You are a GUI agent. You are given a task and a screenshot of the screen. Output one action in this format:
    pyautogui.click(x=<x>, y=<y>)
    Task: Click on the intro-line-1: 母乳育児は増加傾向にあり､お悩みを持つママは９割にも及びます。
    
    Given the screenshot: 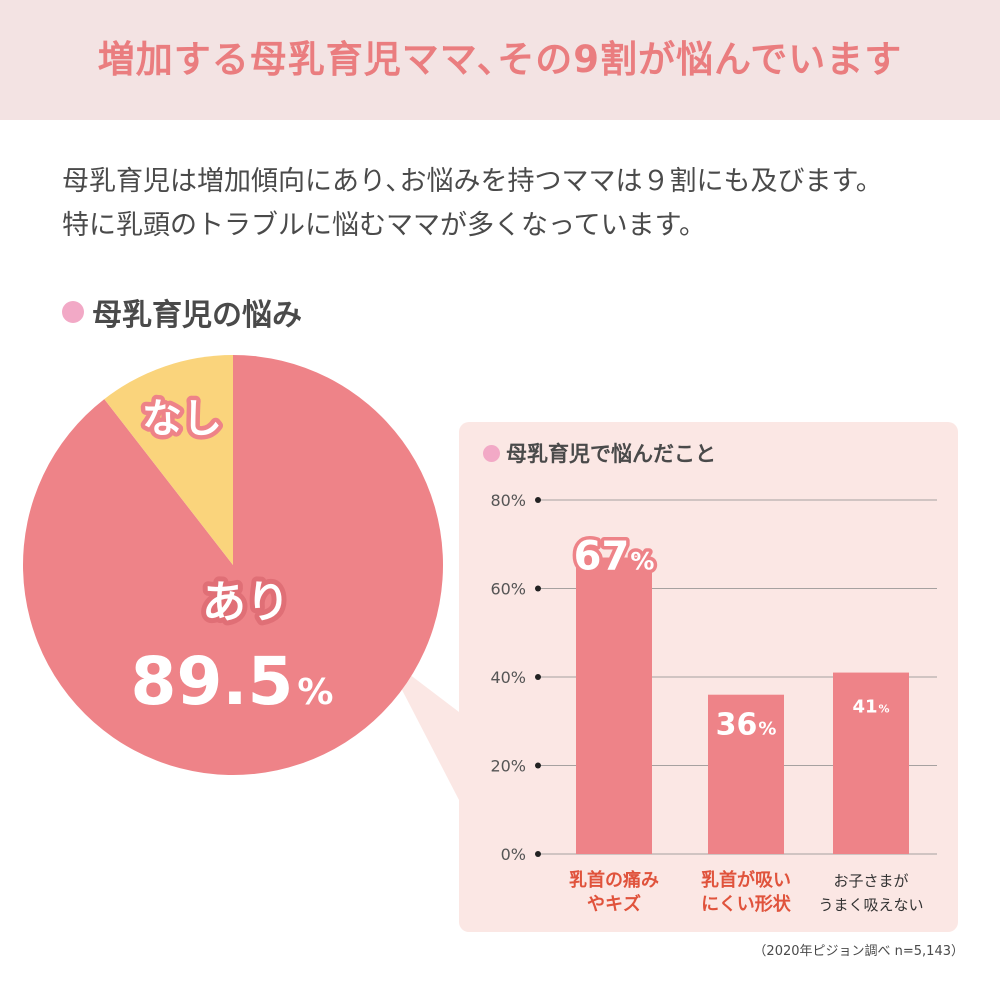 What is the action you would take?
    pyautogui.click(x=472, y=181)
    